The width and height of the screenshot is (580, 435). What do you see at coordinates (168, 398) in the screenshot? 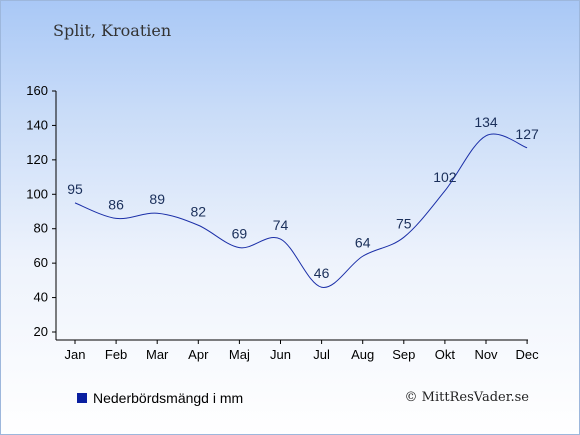
I see `legend-label: Nederbördsmängd i mm` at bounding box center [168, 398].